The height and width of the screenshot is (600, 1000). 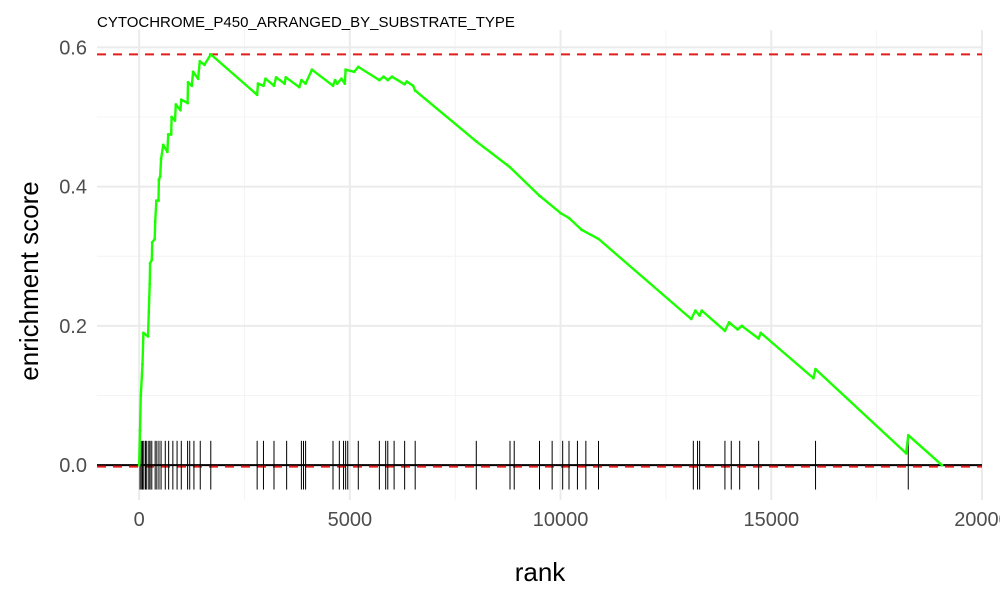 What do you see at coordinates (139, 520) in the screenshot?
I see `x-tick-label: 0` at bounding box center [139, 520].